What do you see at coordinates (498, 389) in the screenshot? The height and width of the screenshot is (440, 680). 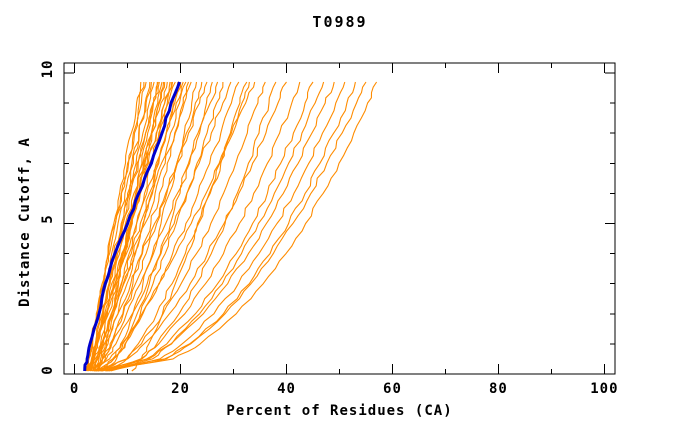 I see `x-tick-label: 80` at bounding box center [498, 389].